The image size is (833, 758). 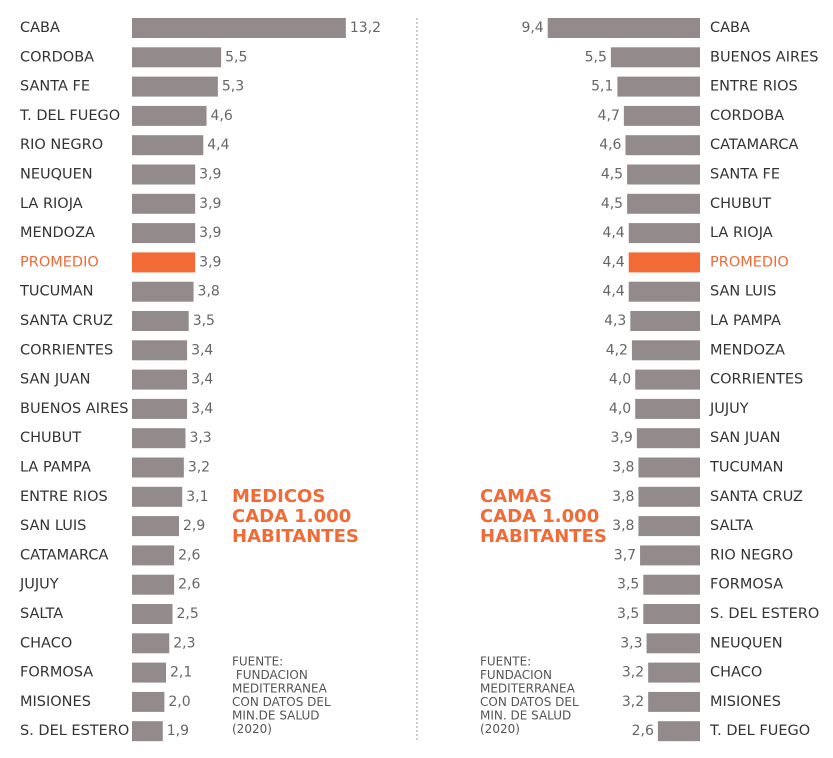 What do you see at coordinates (516, 496) in the screenshot?
I see `chart-title: CAMAS` at bounding box center [516, 496].